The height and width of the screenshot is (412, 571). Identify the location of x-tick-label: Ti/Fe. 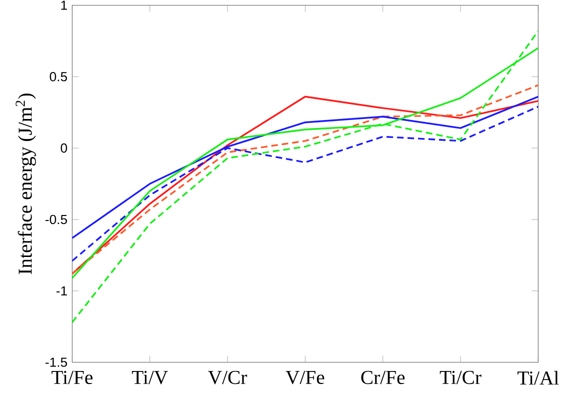
(72, 377).